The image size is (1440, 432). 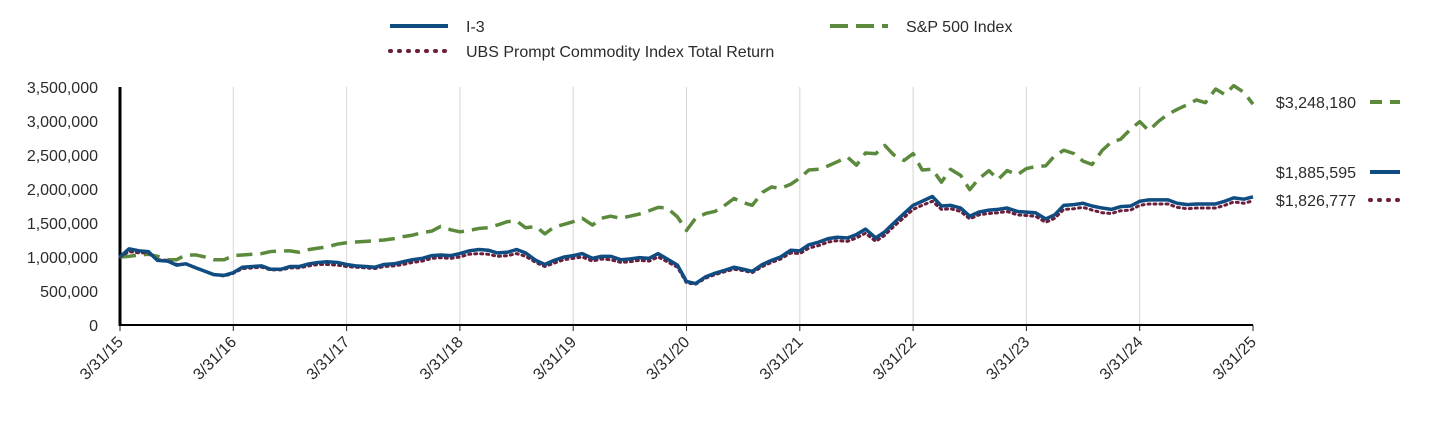 What do you see at coordinates (437, 27) in the screenshot?
I see `legend-item: I-3` at bounding box center [437, 27].